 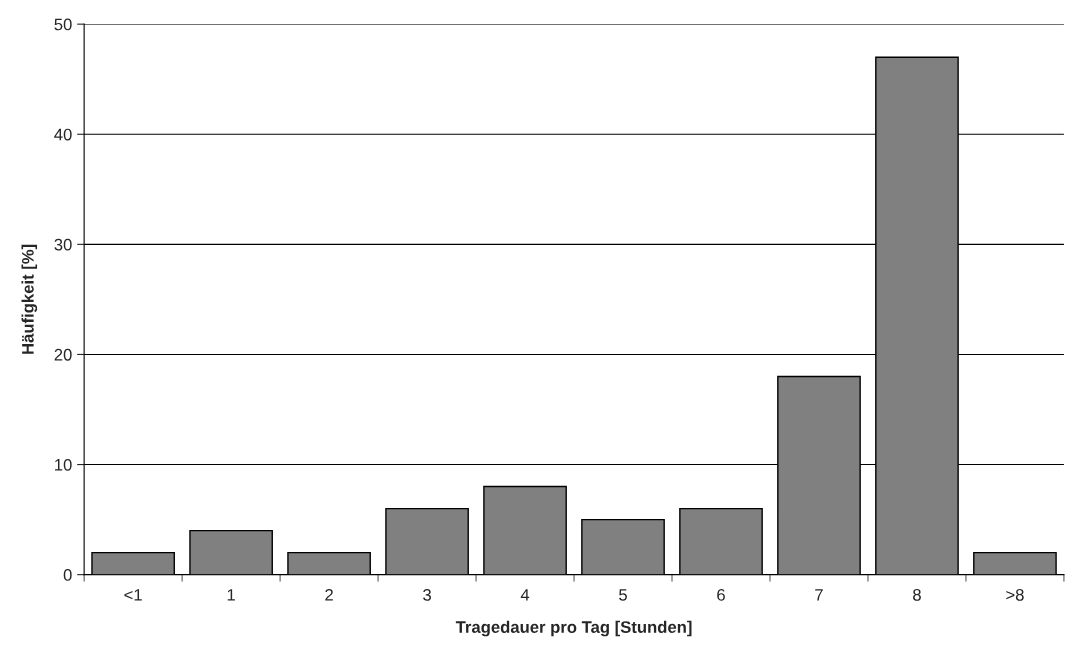 What do you see at coordinates (29, 299) in the screenshot?
I see `y-axis-title: Häufigkeit [%]` at bounding box center [29, 299].